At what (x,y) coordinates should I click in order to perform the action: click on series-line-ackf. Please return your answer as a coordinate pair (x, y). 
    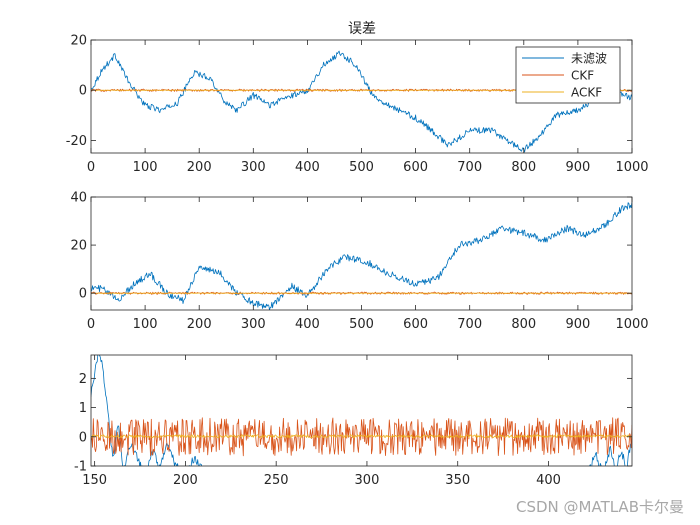
    Looking at the image, I should click on (361, 436).